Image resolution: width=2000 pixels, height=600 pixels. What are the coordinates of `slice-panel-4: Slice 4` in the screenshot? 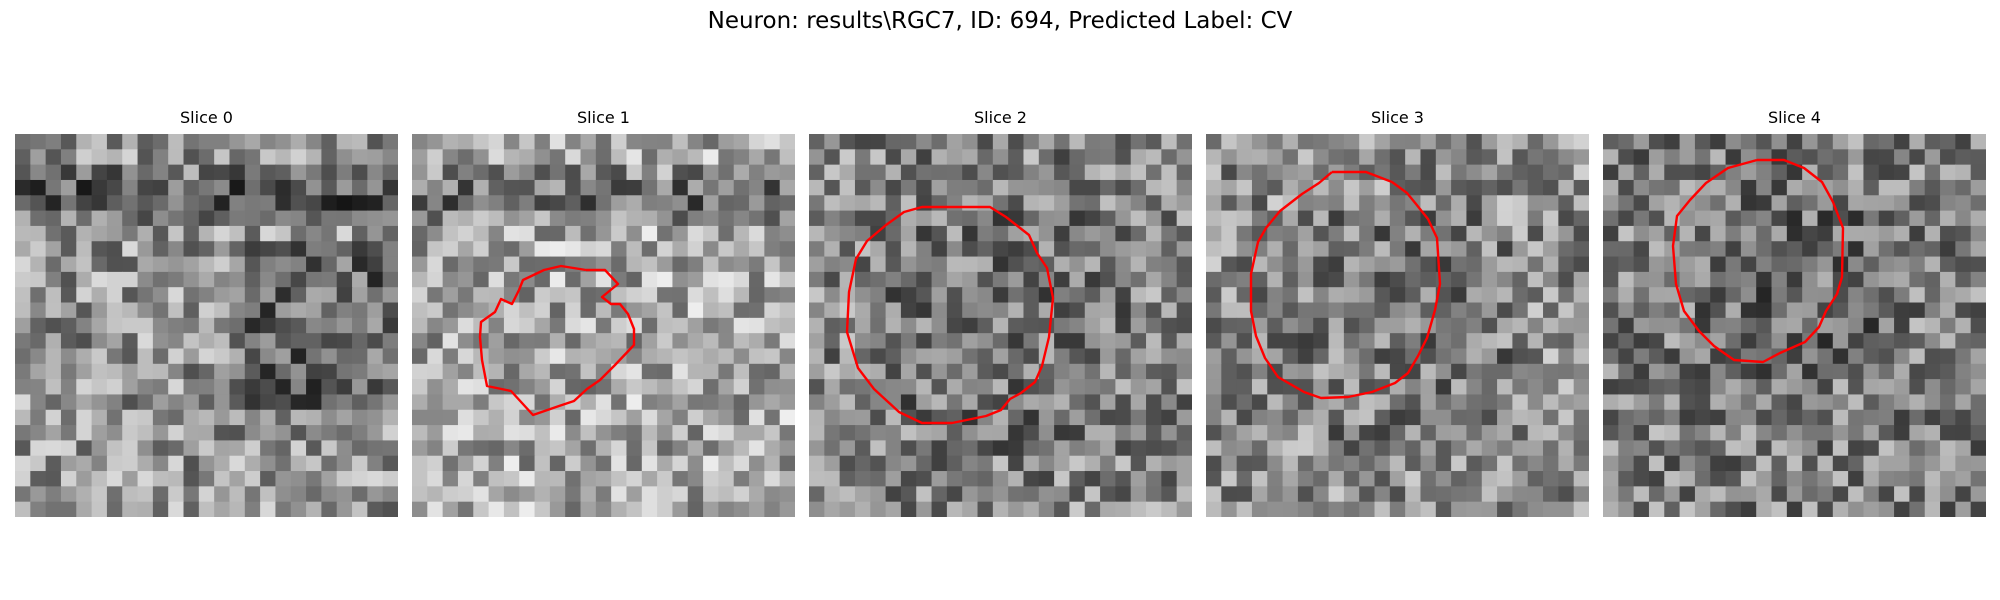 It's located at (1794, 312).